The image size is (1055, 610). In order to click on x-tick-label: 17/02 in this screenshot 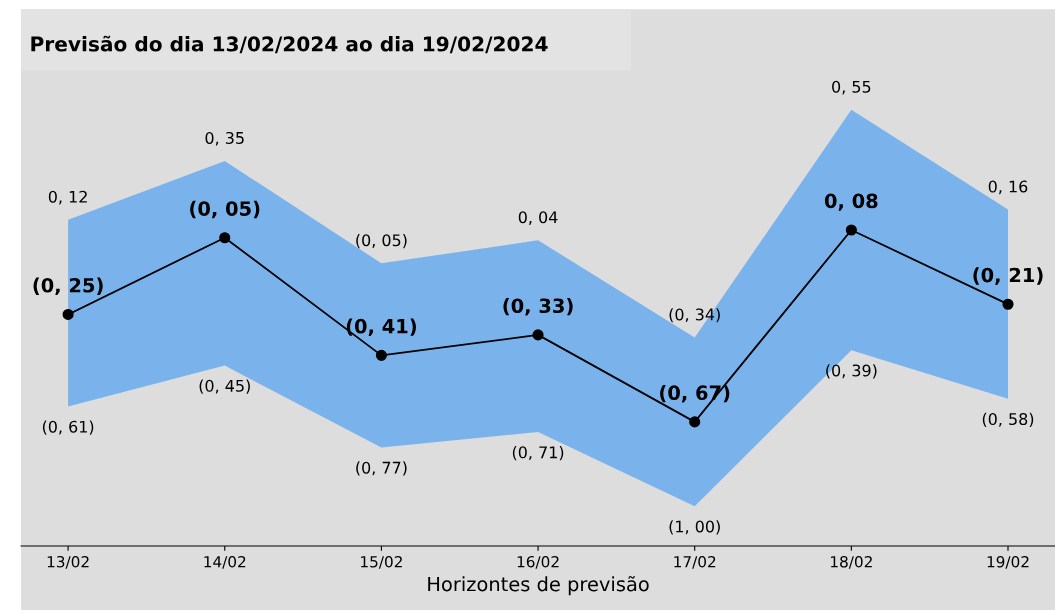, I will do `click(695, 562)`.